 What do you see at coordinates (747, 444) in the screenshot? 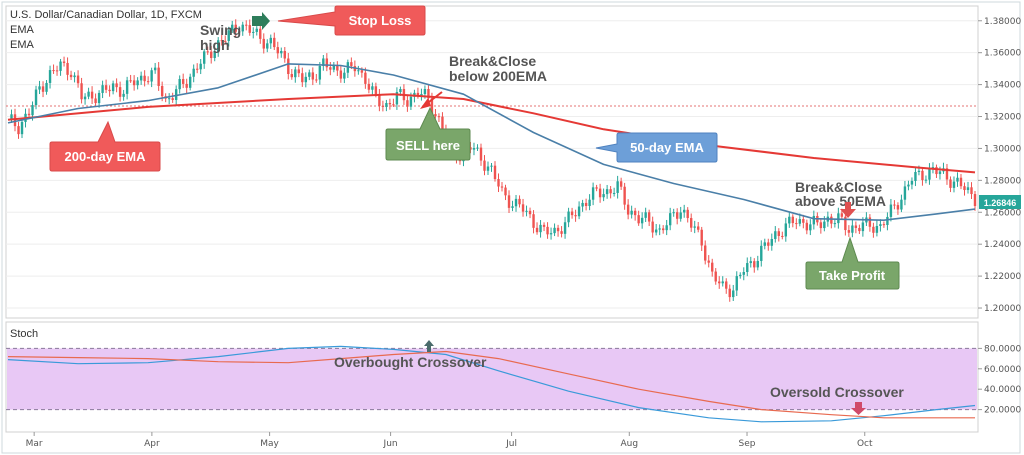
I see `x-tick-label: Sep` at bounding box center [747, 444].